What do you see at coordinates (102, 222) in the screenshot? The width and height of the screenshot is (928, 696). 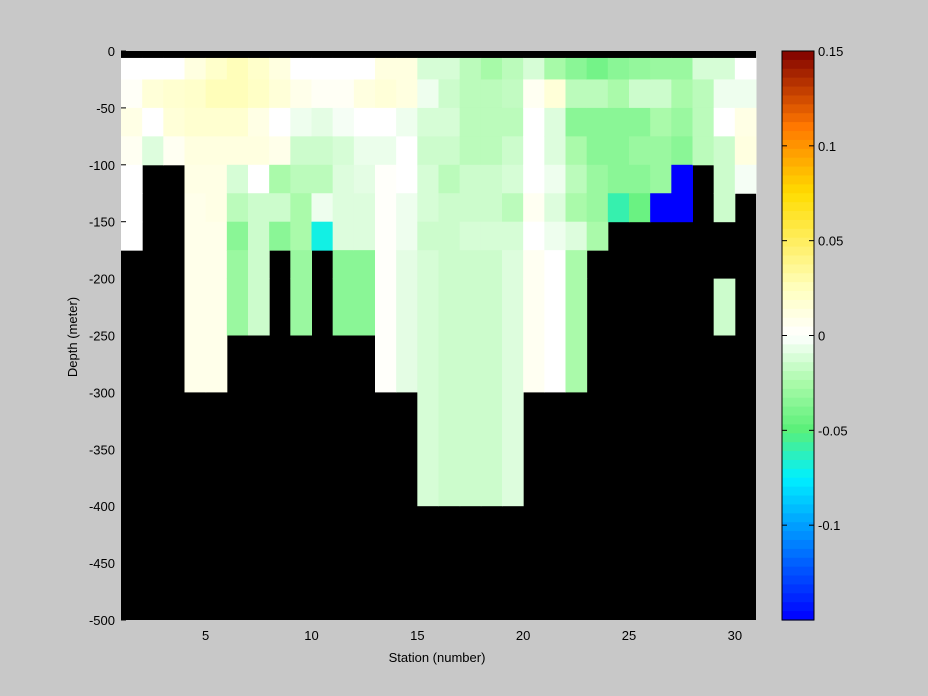 I see `y-tick-label: -150` at bounding box center [102, 222].